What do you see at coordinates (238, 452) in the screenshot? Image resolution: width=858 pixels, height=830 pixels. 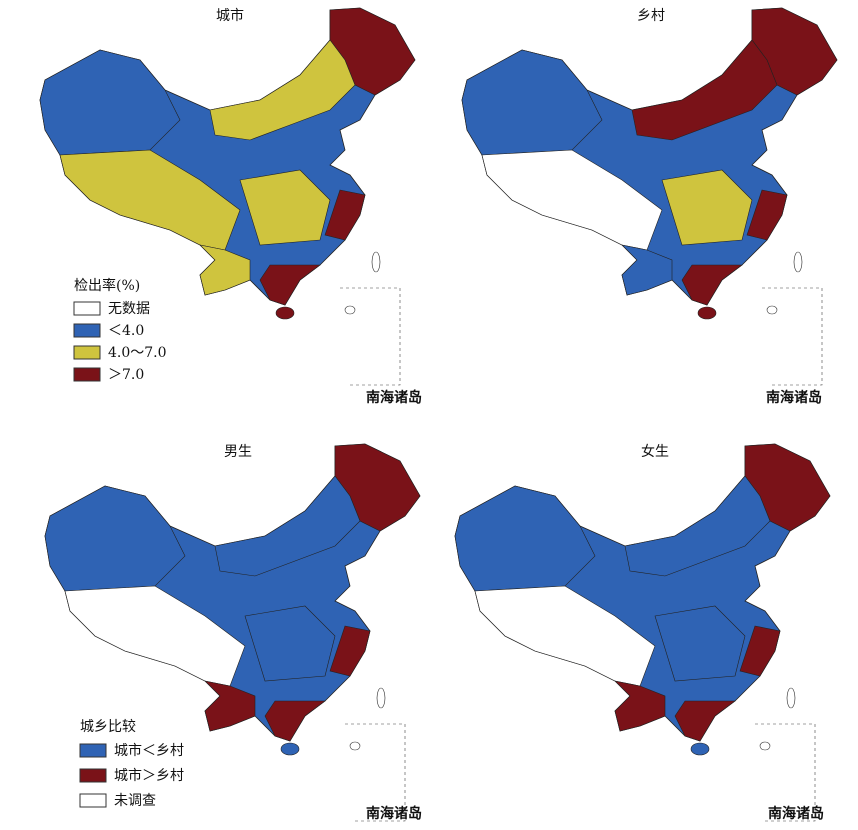 I see `panel-title: 男生` at bounding box center [238, 452].